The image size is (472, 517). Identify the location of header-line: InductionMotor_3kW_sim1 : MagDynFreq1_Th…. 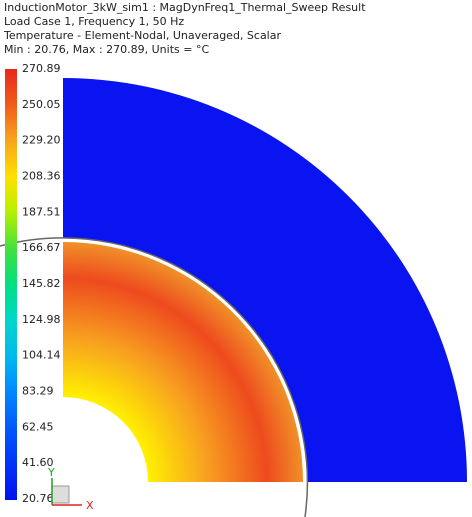
(185, 7).